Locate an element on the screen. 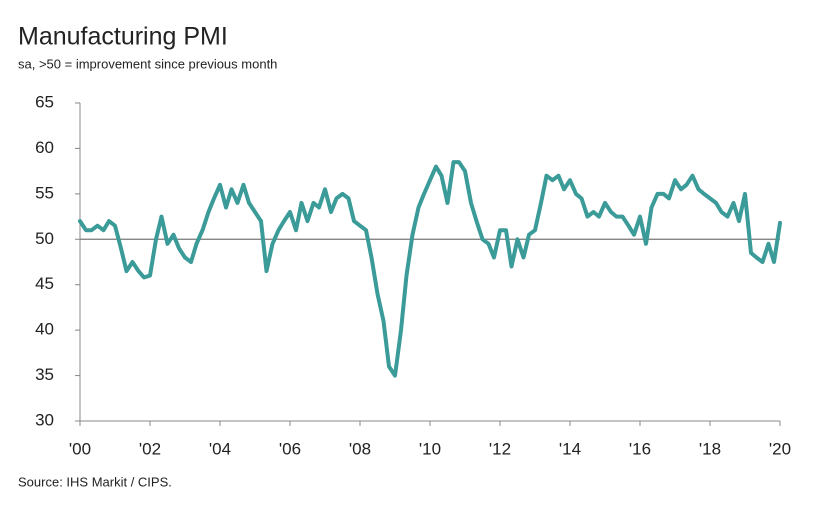  y-tick-label: 45 is located at coordinates (44, 283).